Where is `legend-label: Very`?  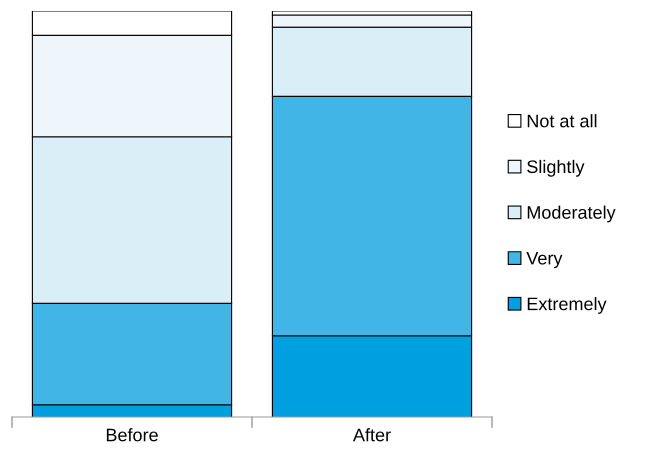
legend-label: Very is located at coordinates (544, 260).